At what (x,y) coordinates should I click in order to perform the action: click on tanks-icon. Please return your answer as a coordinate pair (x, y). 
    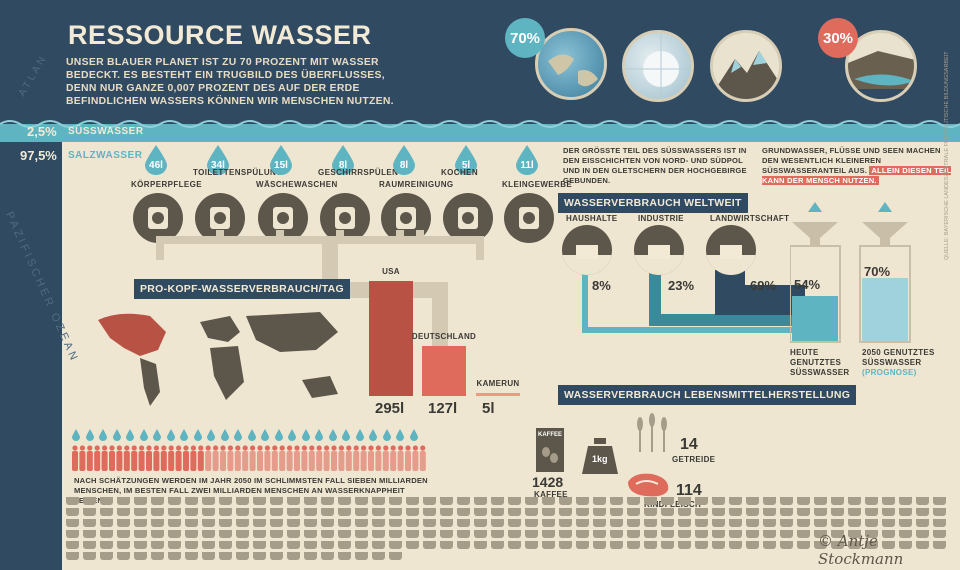
    Looking at the image, I should click on (850, 272).